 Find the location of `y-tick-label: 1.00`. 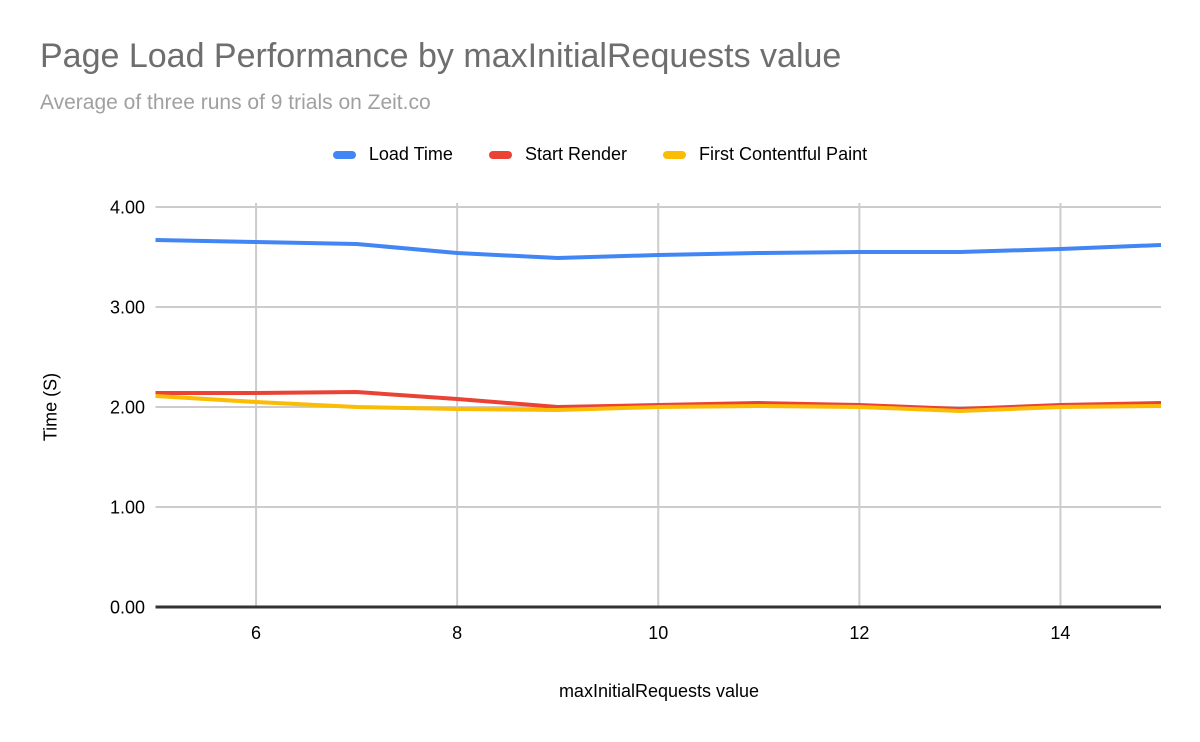

y-tick-label: 1.00 is located at coordinates (127, 508).